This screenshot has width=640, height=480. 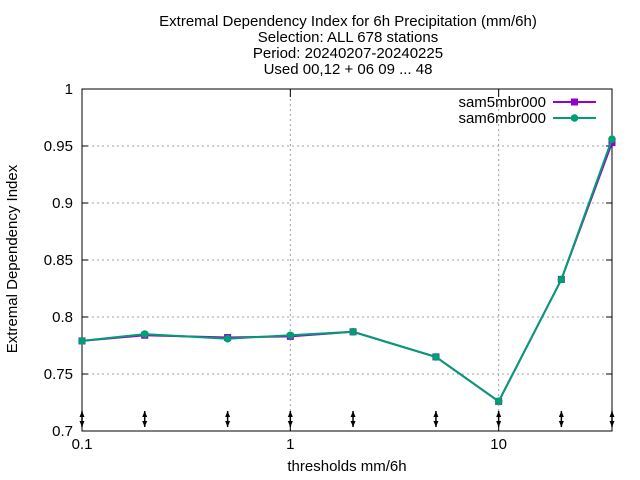 What do you see at coordinates (498, 444) in the screenshot?
I see `x-tick-label: 10` at bounding box center [498, 444].